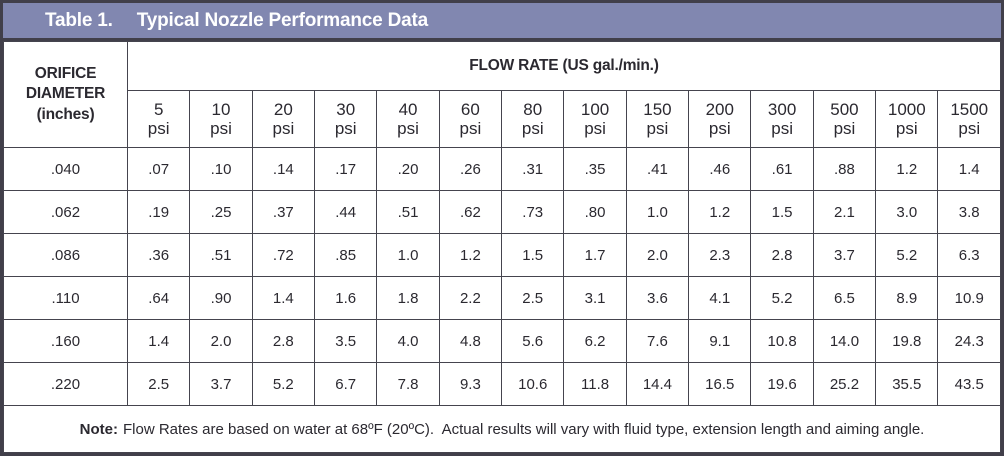 This screenshot has width=1008, height=456. I want to click on flow-rate-cell: 9.1, so click(720, 341).